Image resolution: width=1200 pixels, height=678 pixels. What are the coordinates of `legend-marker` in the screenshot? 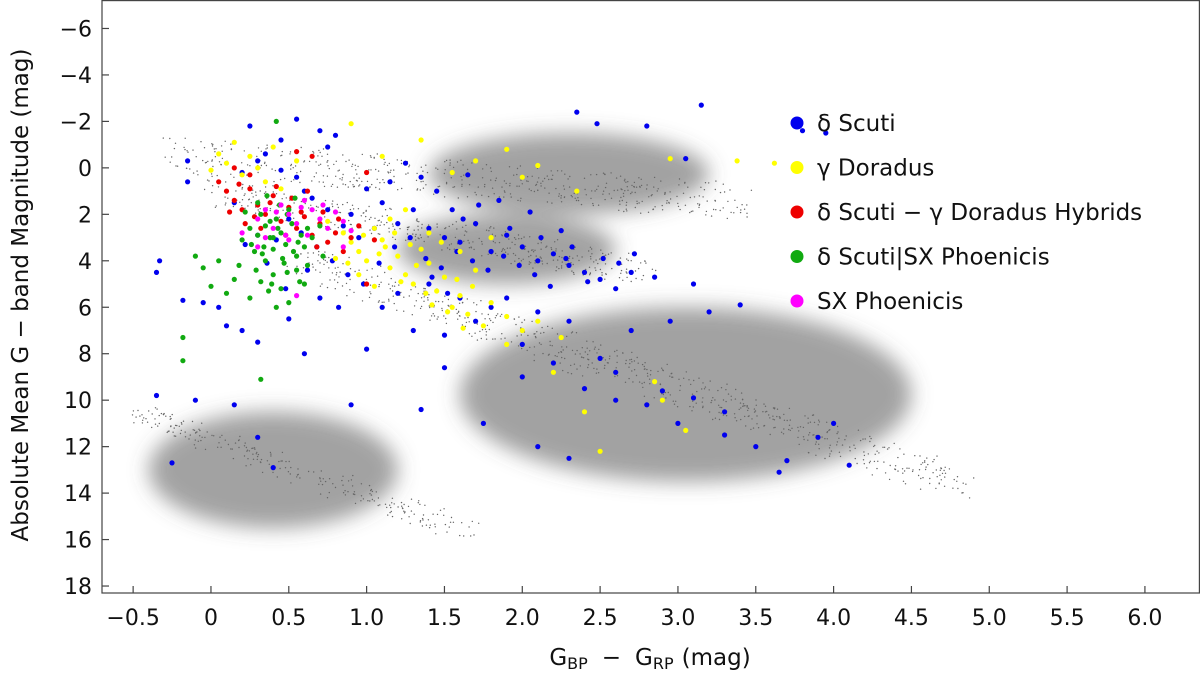 It's located at (797, 301).